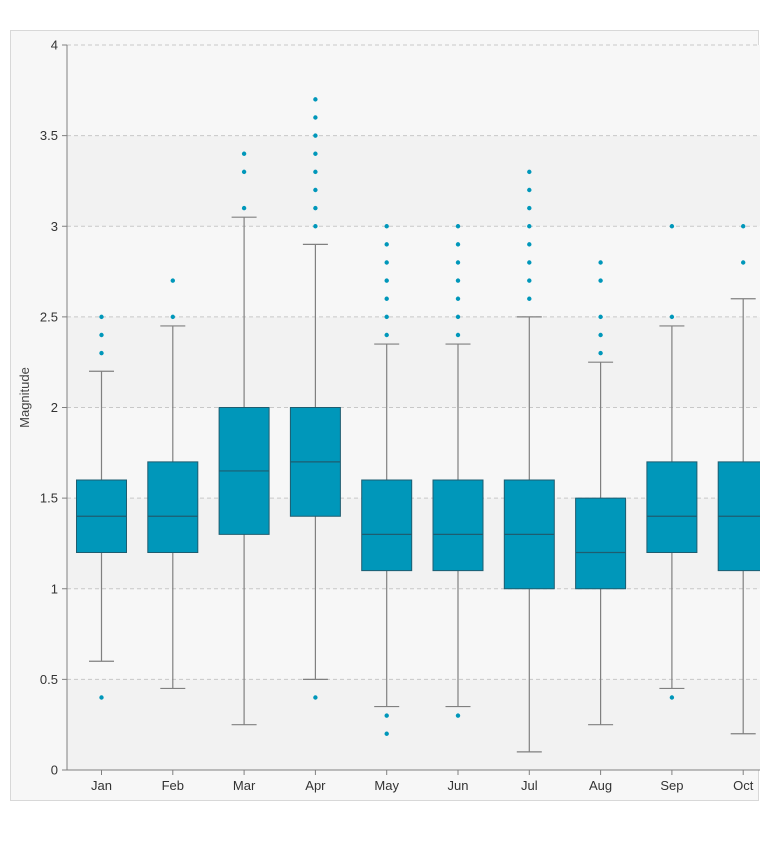 The height and width of the screenshot is (863, 770). Describe the element at coordinates (529, 461) in the screenshot. I see `box-jul` at that location.